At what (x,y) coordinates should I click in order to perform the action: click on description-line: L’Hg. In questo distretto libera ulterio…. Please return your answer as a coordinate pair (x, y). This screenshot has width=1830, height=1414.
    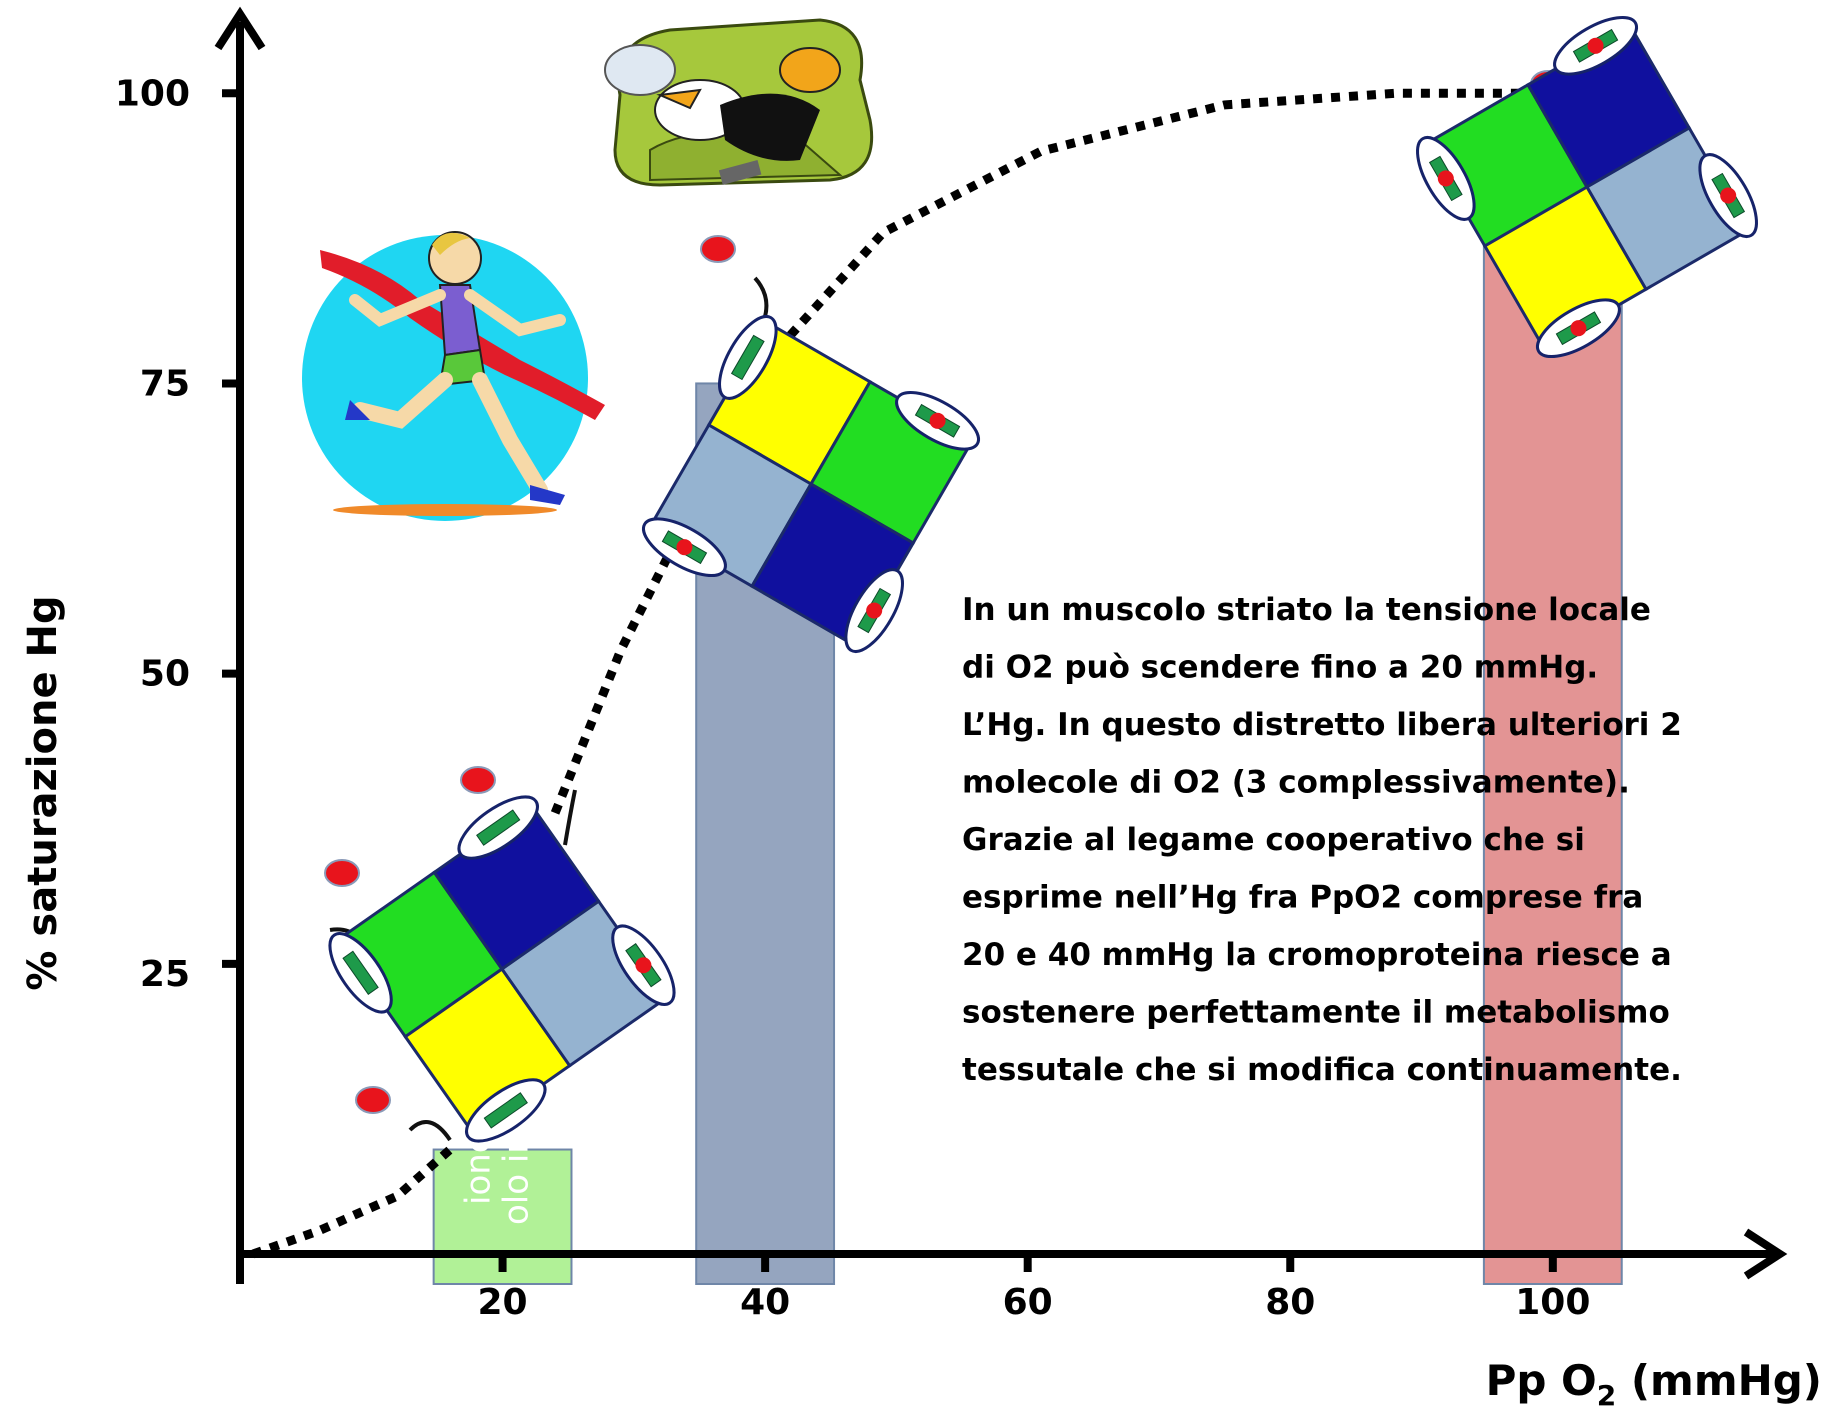
    Looking at the image, I should click on (1322, 725).